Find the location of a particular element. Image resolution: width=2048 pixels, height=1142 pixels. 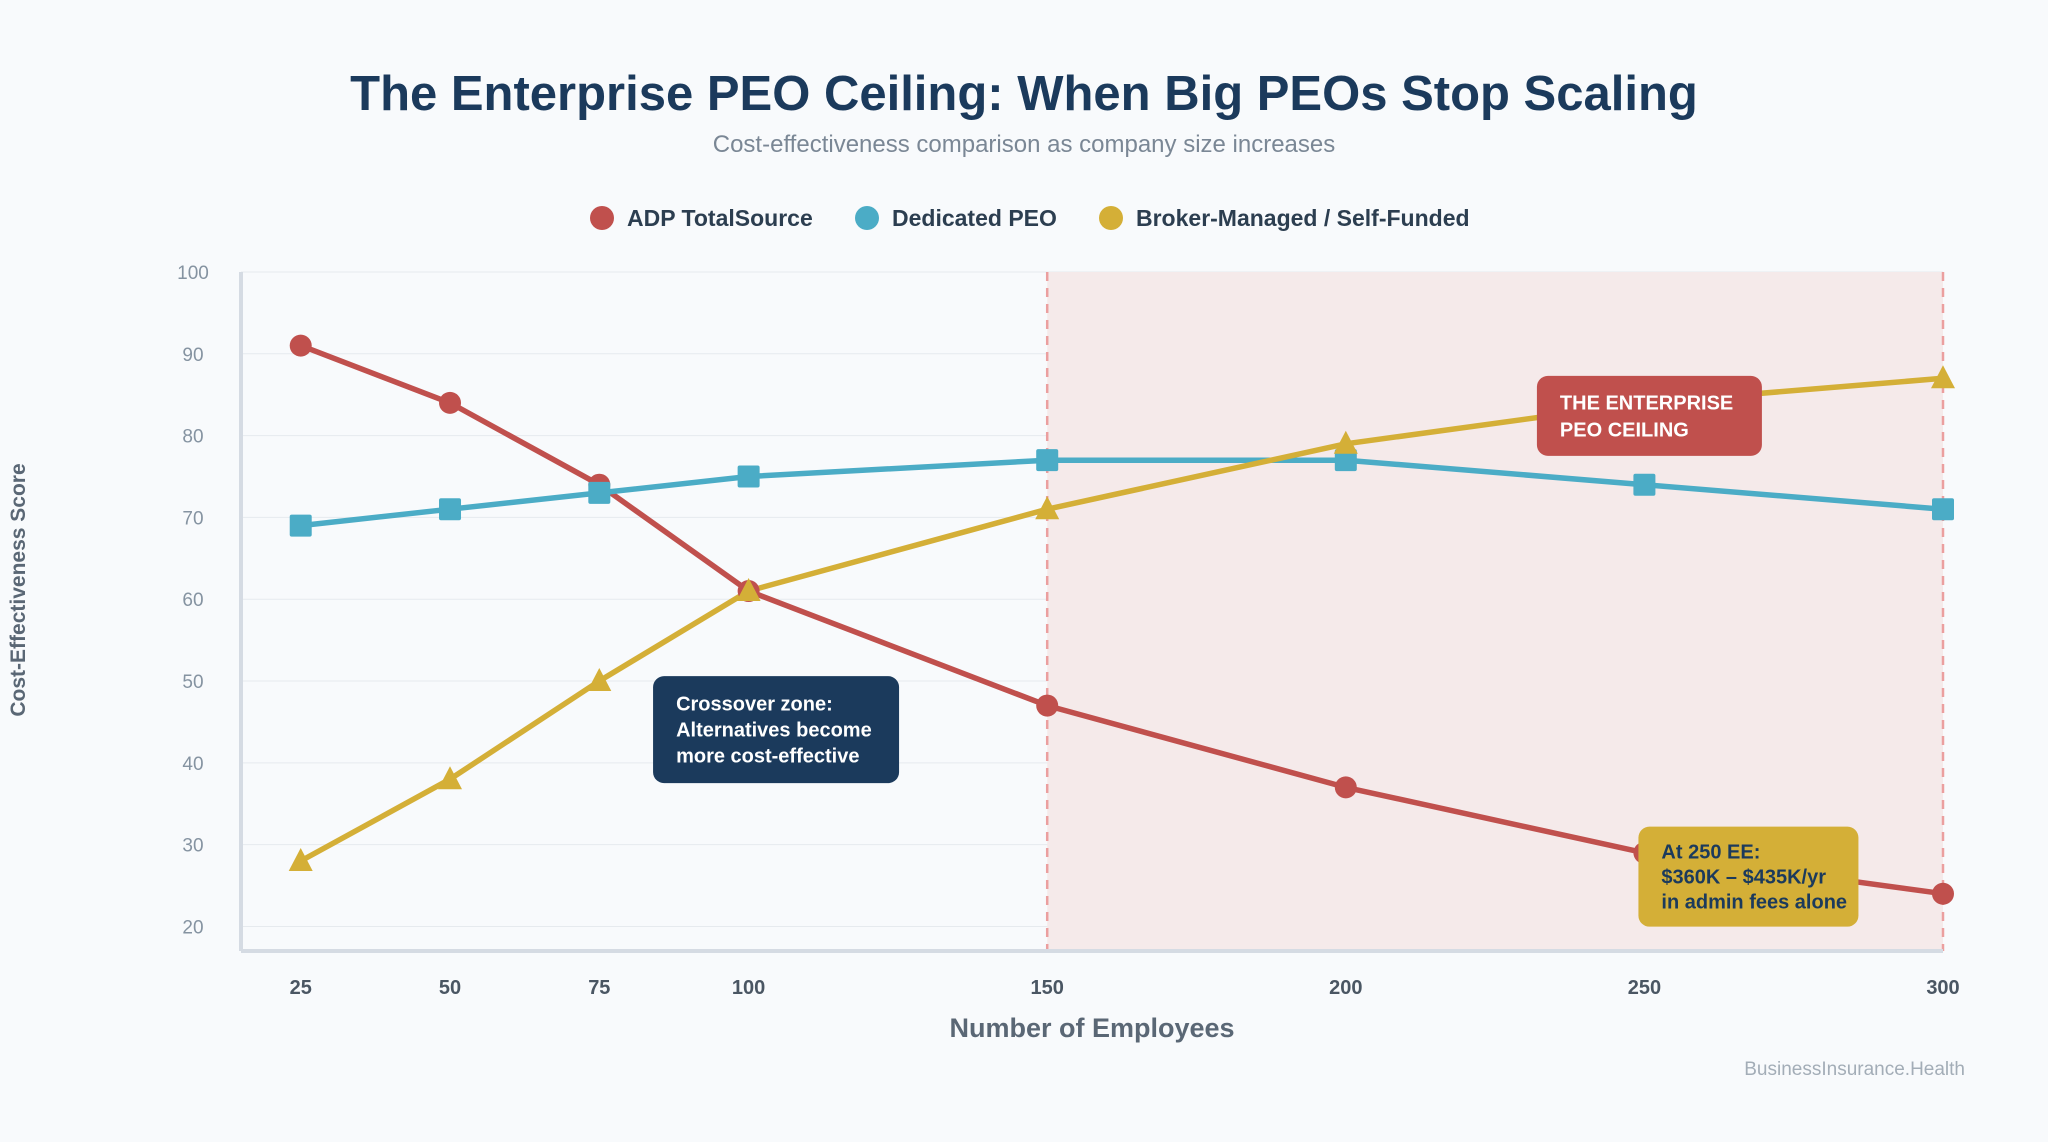

annotation-ceiling: THE ENTERPRISE PEO CEILING is located at coordinates (1649, 415).